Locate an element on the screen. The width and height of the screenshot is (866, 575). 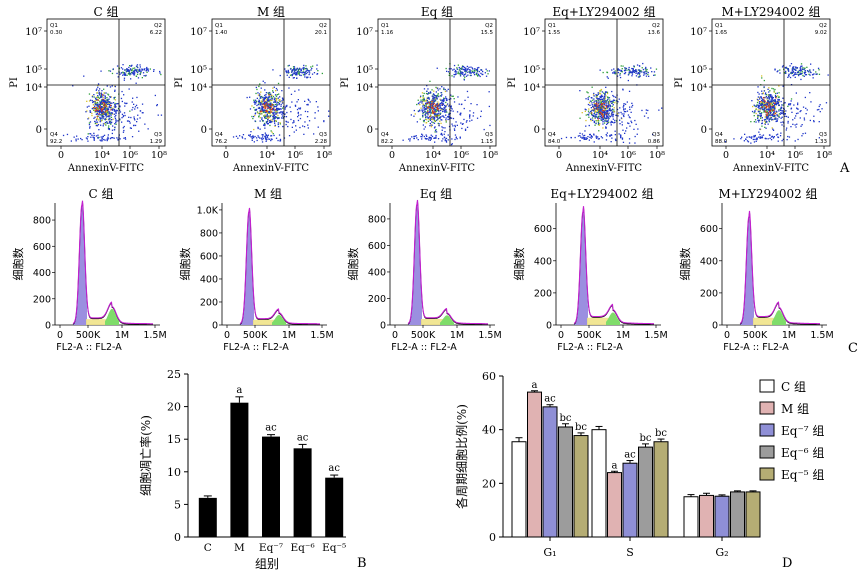
x-axis-label: AnnexinV-FITC is located at coordinates (771, 168).